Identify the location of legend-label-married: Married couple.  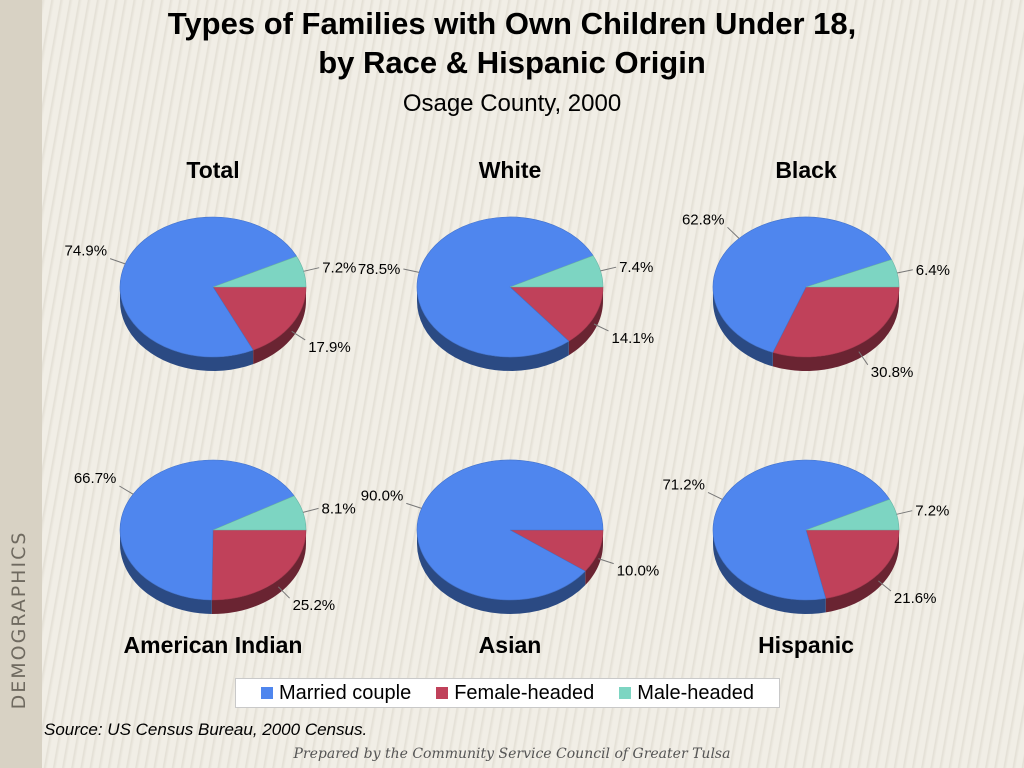
(345, 692).